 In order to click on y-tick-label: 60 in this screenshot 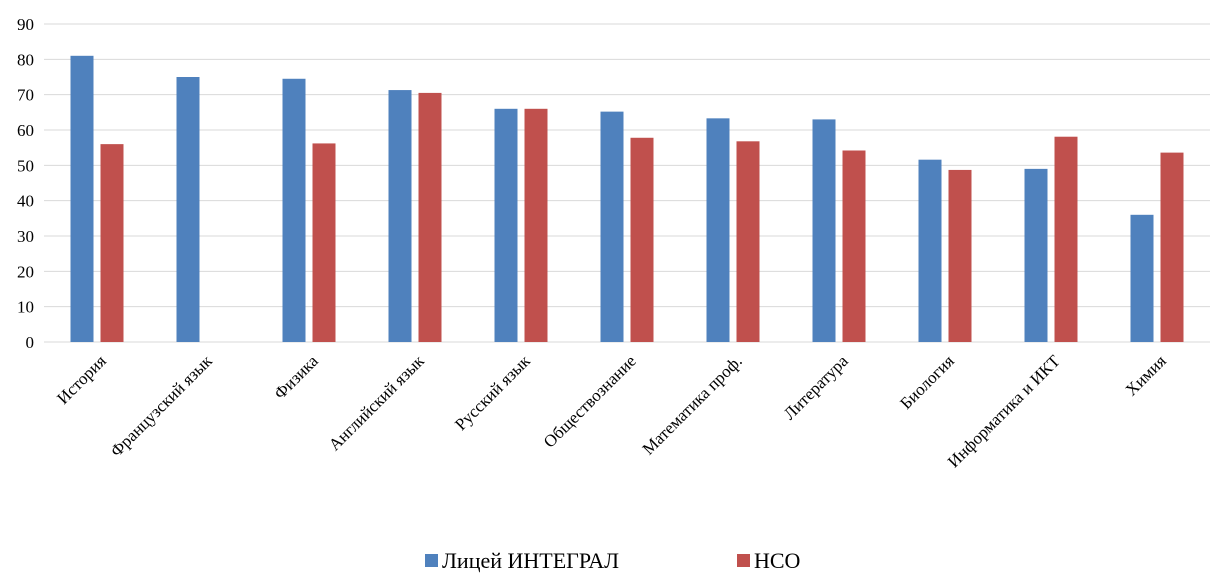, I will do `click(25, 130)`.